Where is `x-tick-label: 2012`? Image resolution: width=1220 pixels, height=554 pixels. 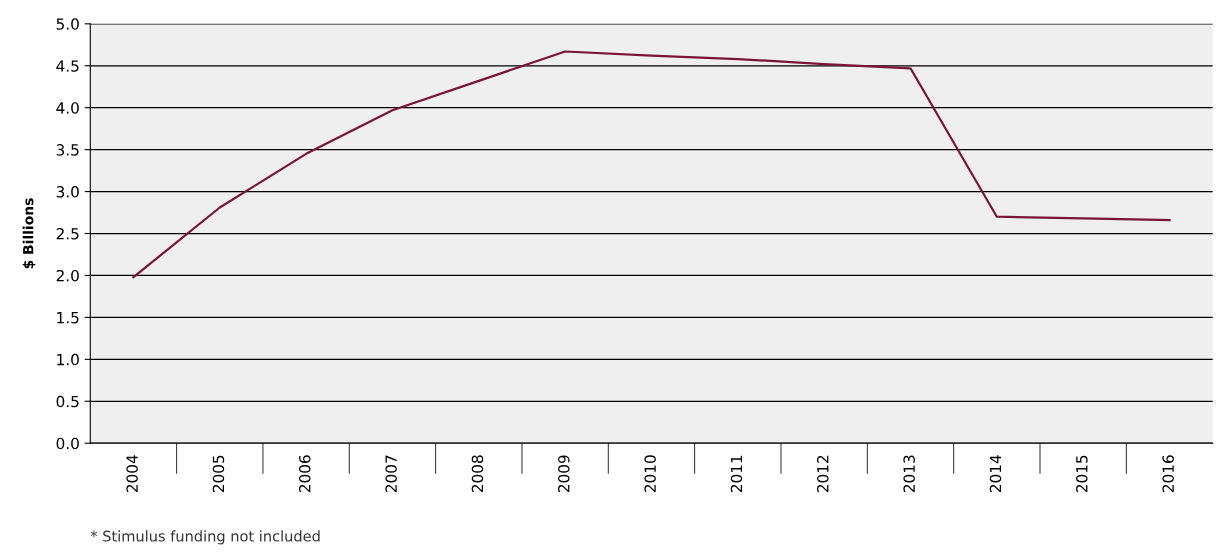 x-tick-label: 2012 is located at coordinates (823, 474).